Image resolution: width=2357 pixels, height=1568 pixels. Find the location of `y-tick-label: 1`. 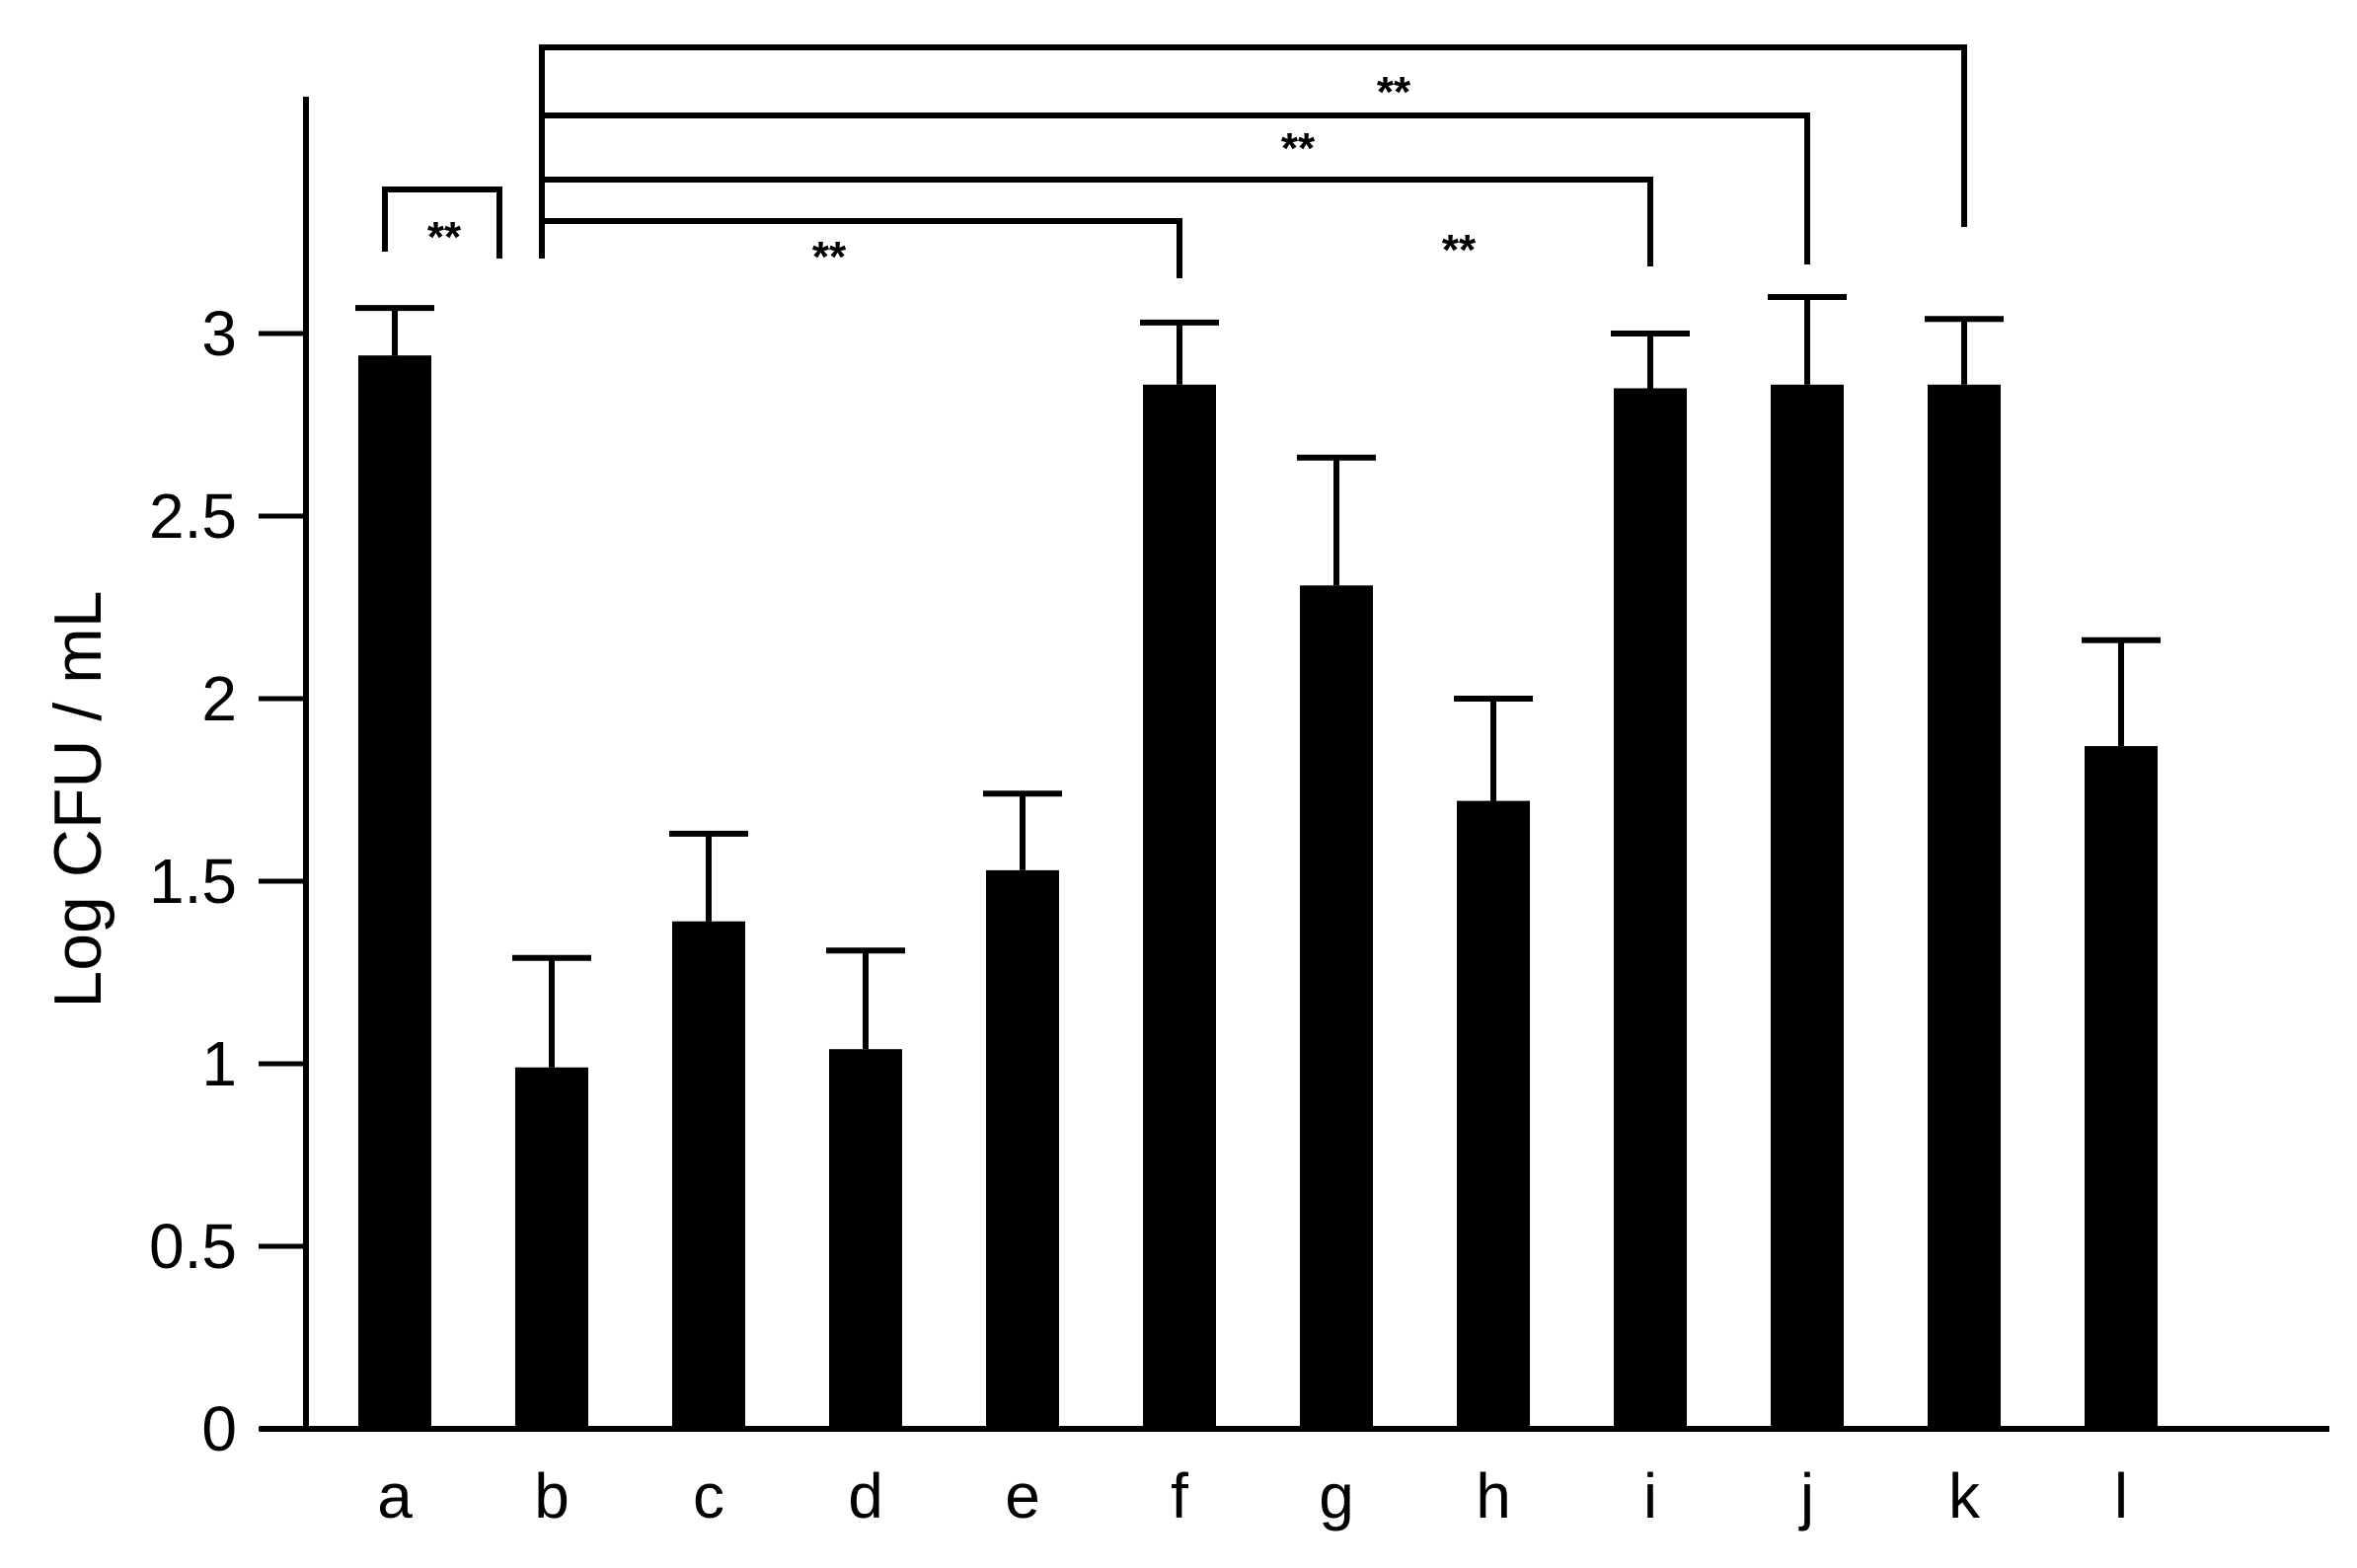

y-tick-label: 1 is located at coordinates (219, 1063).